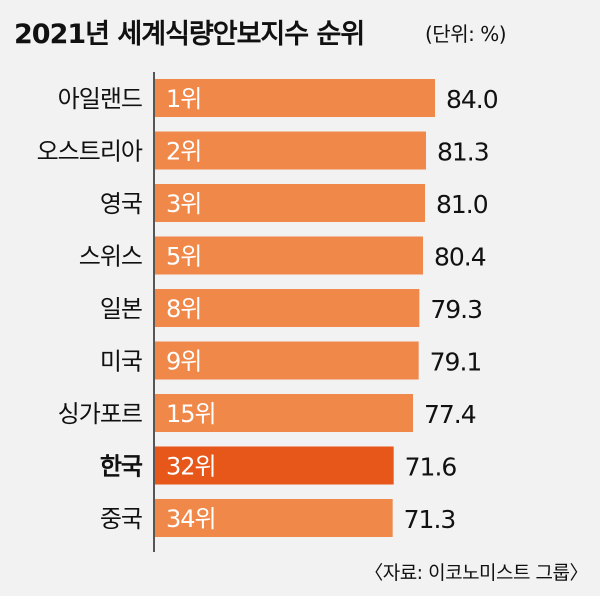  What do you see at coordinates (189, 34) in the screenshot?
I see `chart-title: 2021년 세계식량안보지수 순위` at bounding box center [189, 34].